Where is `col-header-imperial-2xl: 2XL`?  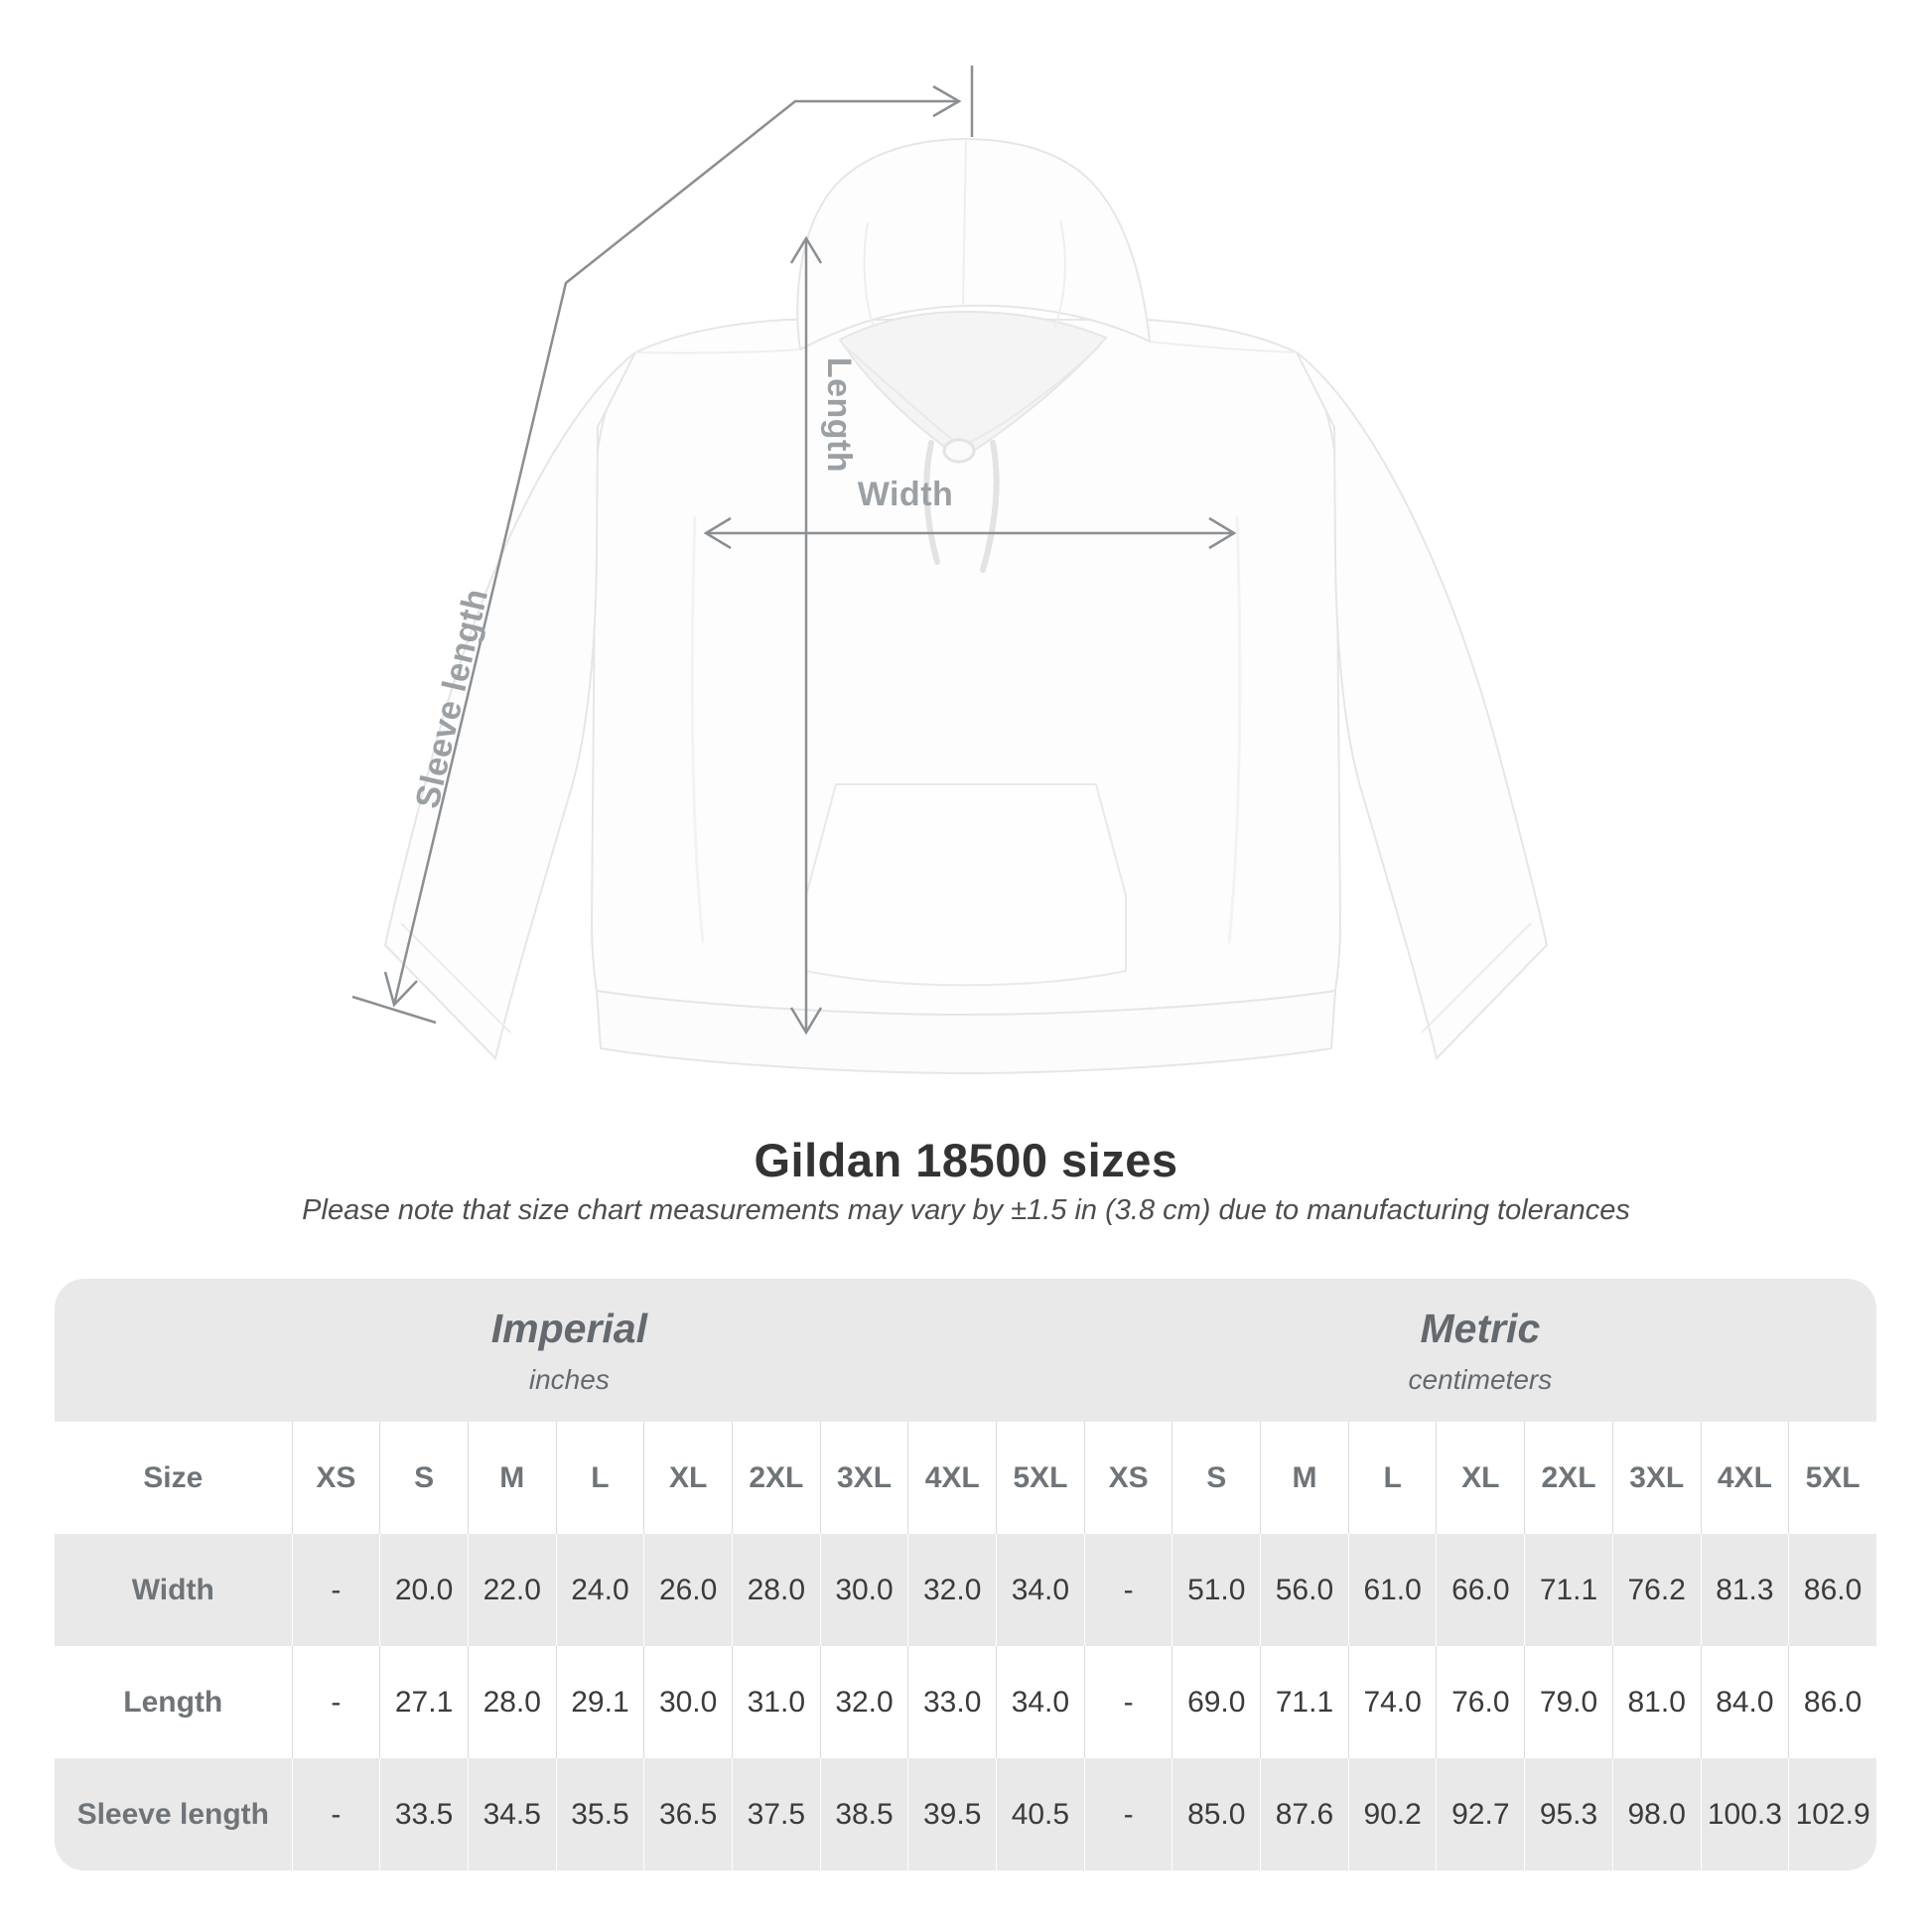
col-header-imperial-2xl: 2XL is located at coordinates (776, 1478).